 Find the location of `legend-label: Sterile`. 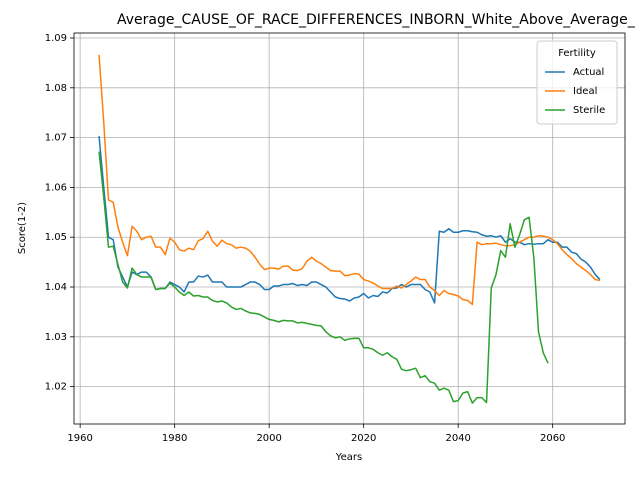

legend-label: Sterile is located at coordinates (589, 110).